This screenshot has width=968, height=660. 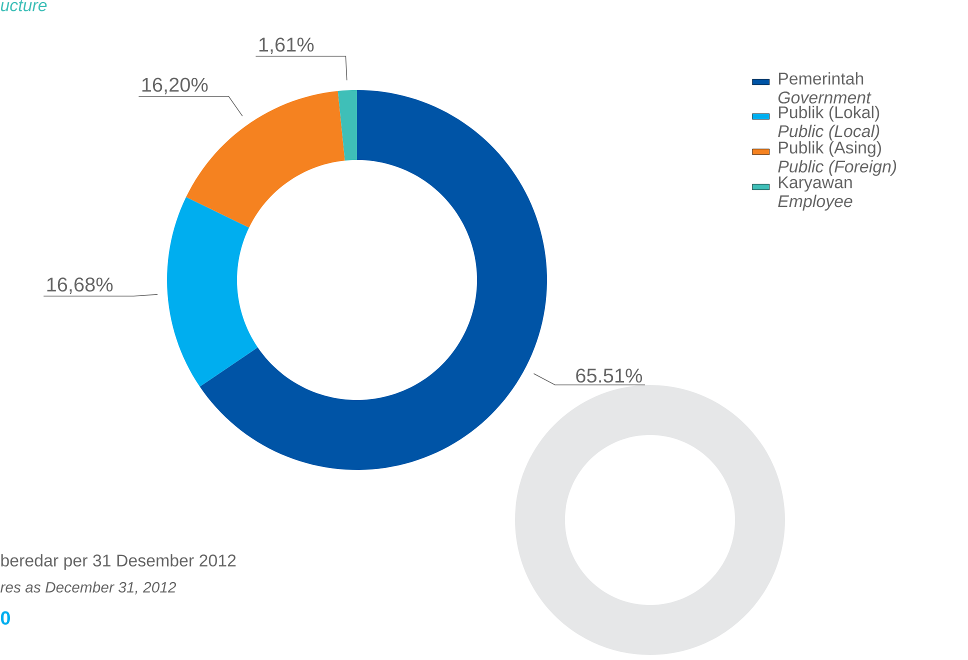 What do you see at coordinates (80, 286) in the screenshot?
I see `data-label: 16,68%` at bounding box center [80, 286].